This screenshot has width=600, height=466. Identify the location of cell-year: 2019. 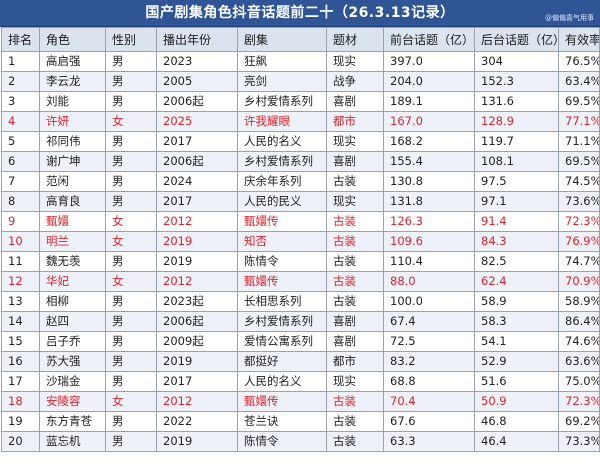
(197, 441).